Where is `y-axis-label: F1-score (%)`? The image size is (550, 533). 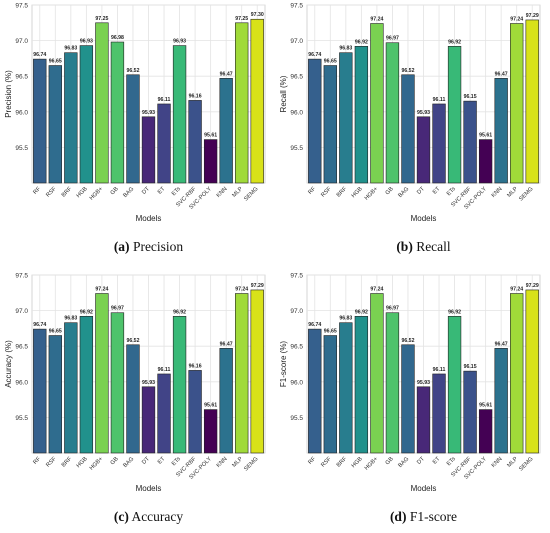
y-axis-label: F1-score (%) is located at coordinates (283, 364).